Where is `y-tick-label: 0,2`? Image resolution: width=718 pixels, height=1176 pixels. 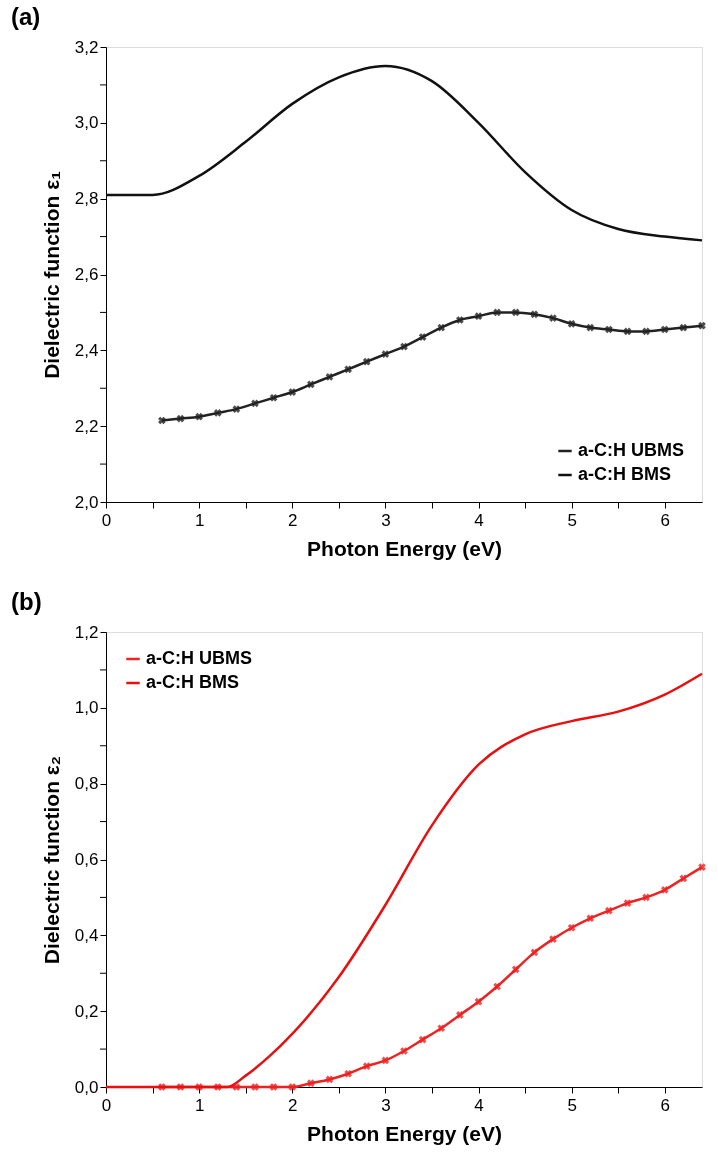
y-tick-label: 0,2 is located at coordinates (86, 1011).